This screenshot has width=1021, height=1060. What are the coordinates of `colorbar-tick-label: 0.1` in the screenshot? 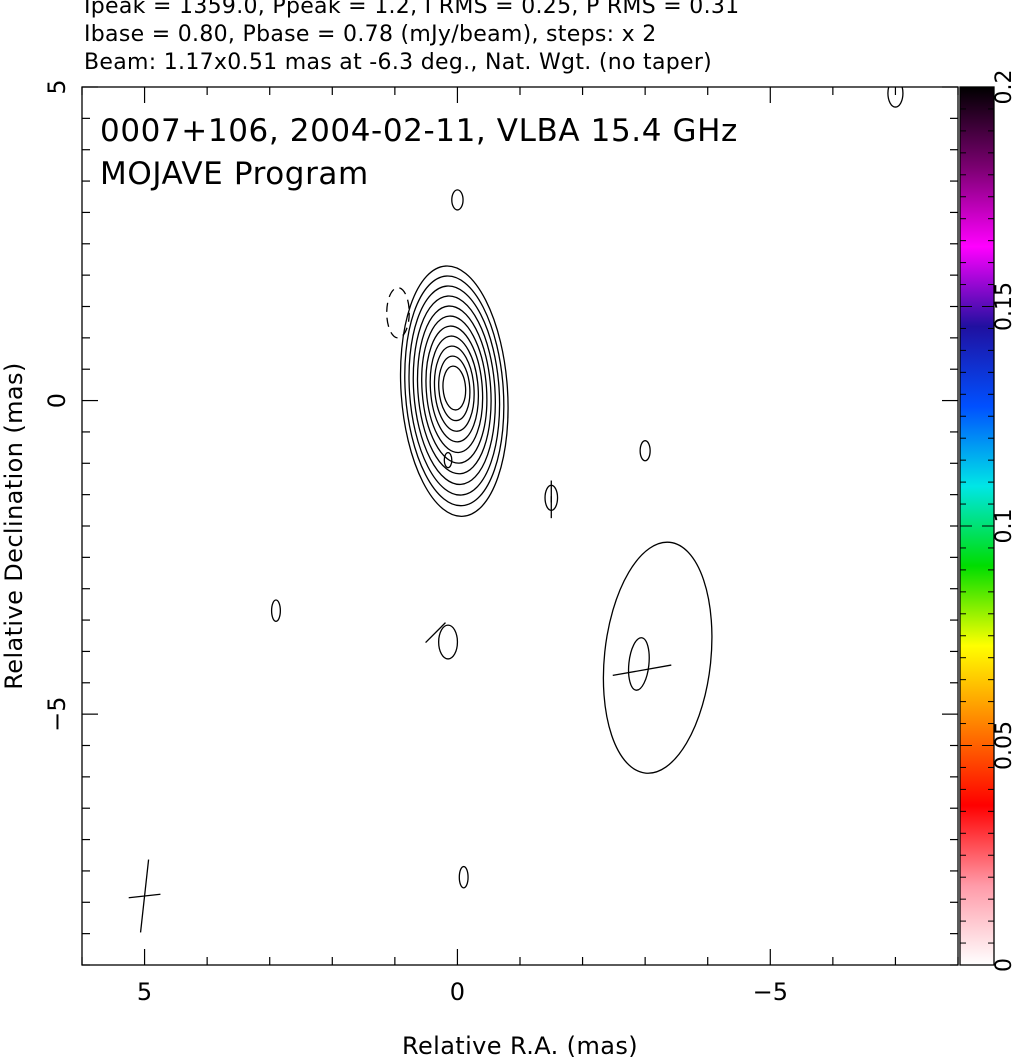 It's located at (1004, 526).